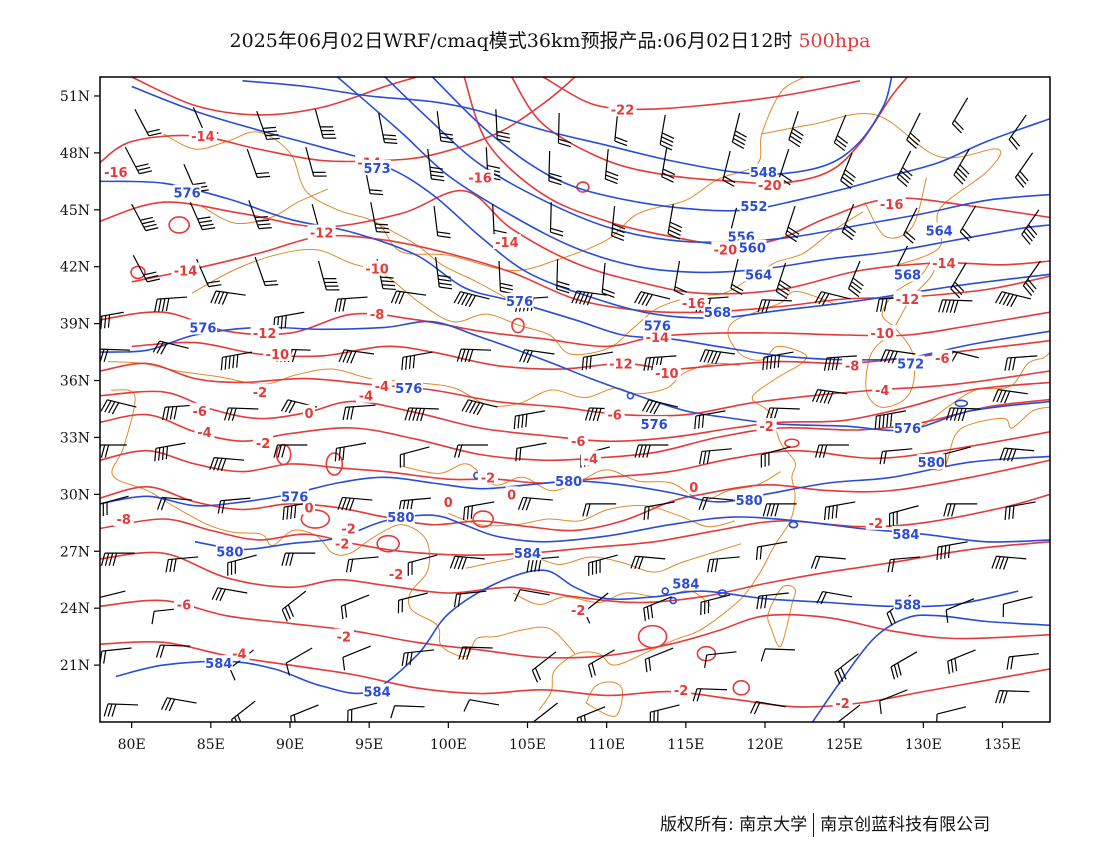  I want to click on temperature-label: -6, so click(942, 359).